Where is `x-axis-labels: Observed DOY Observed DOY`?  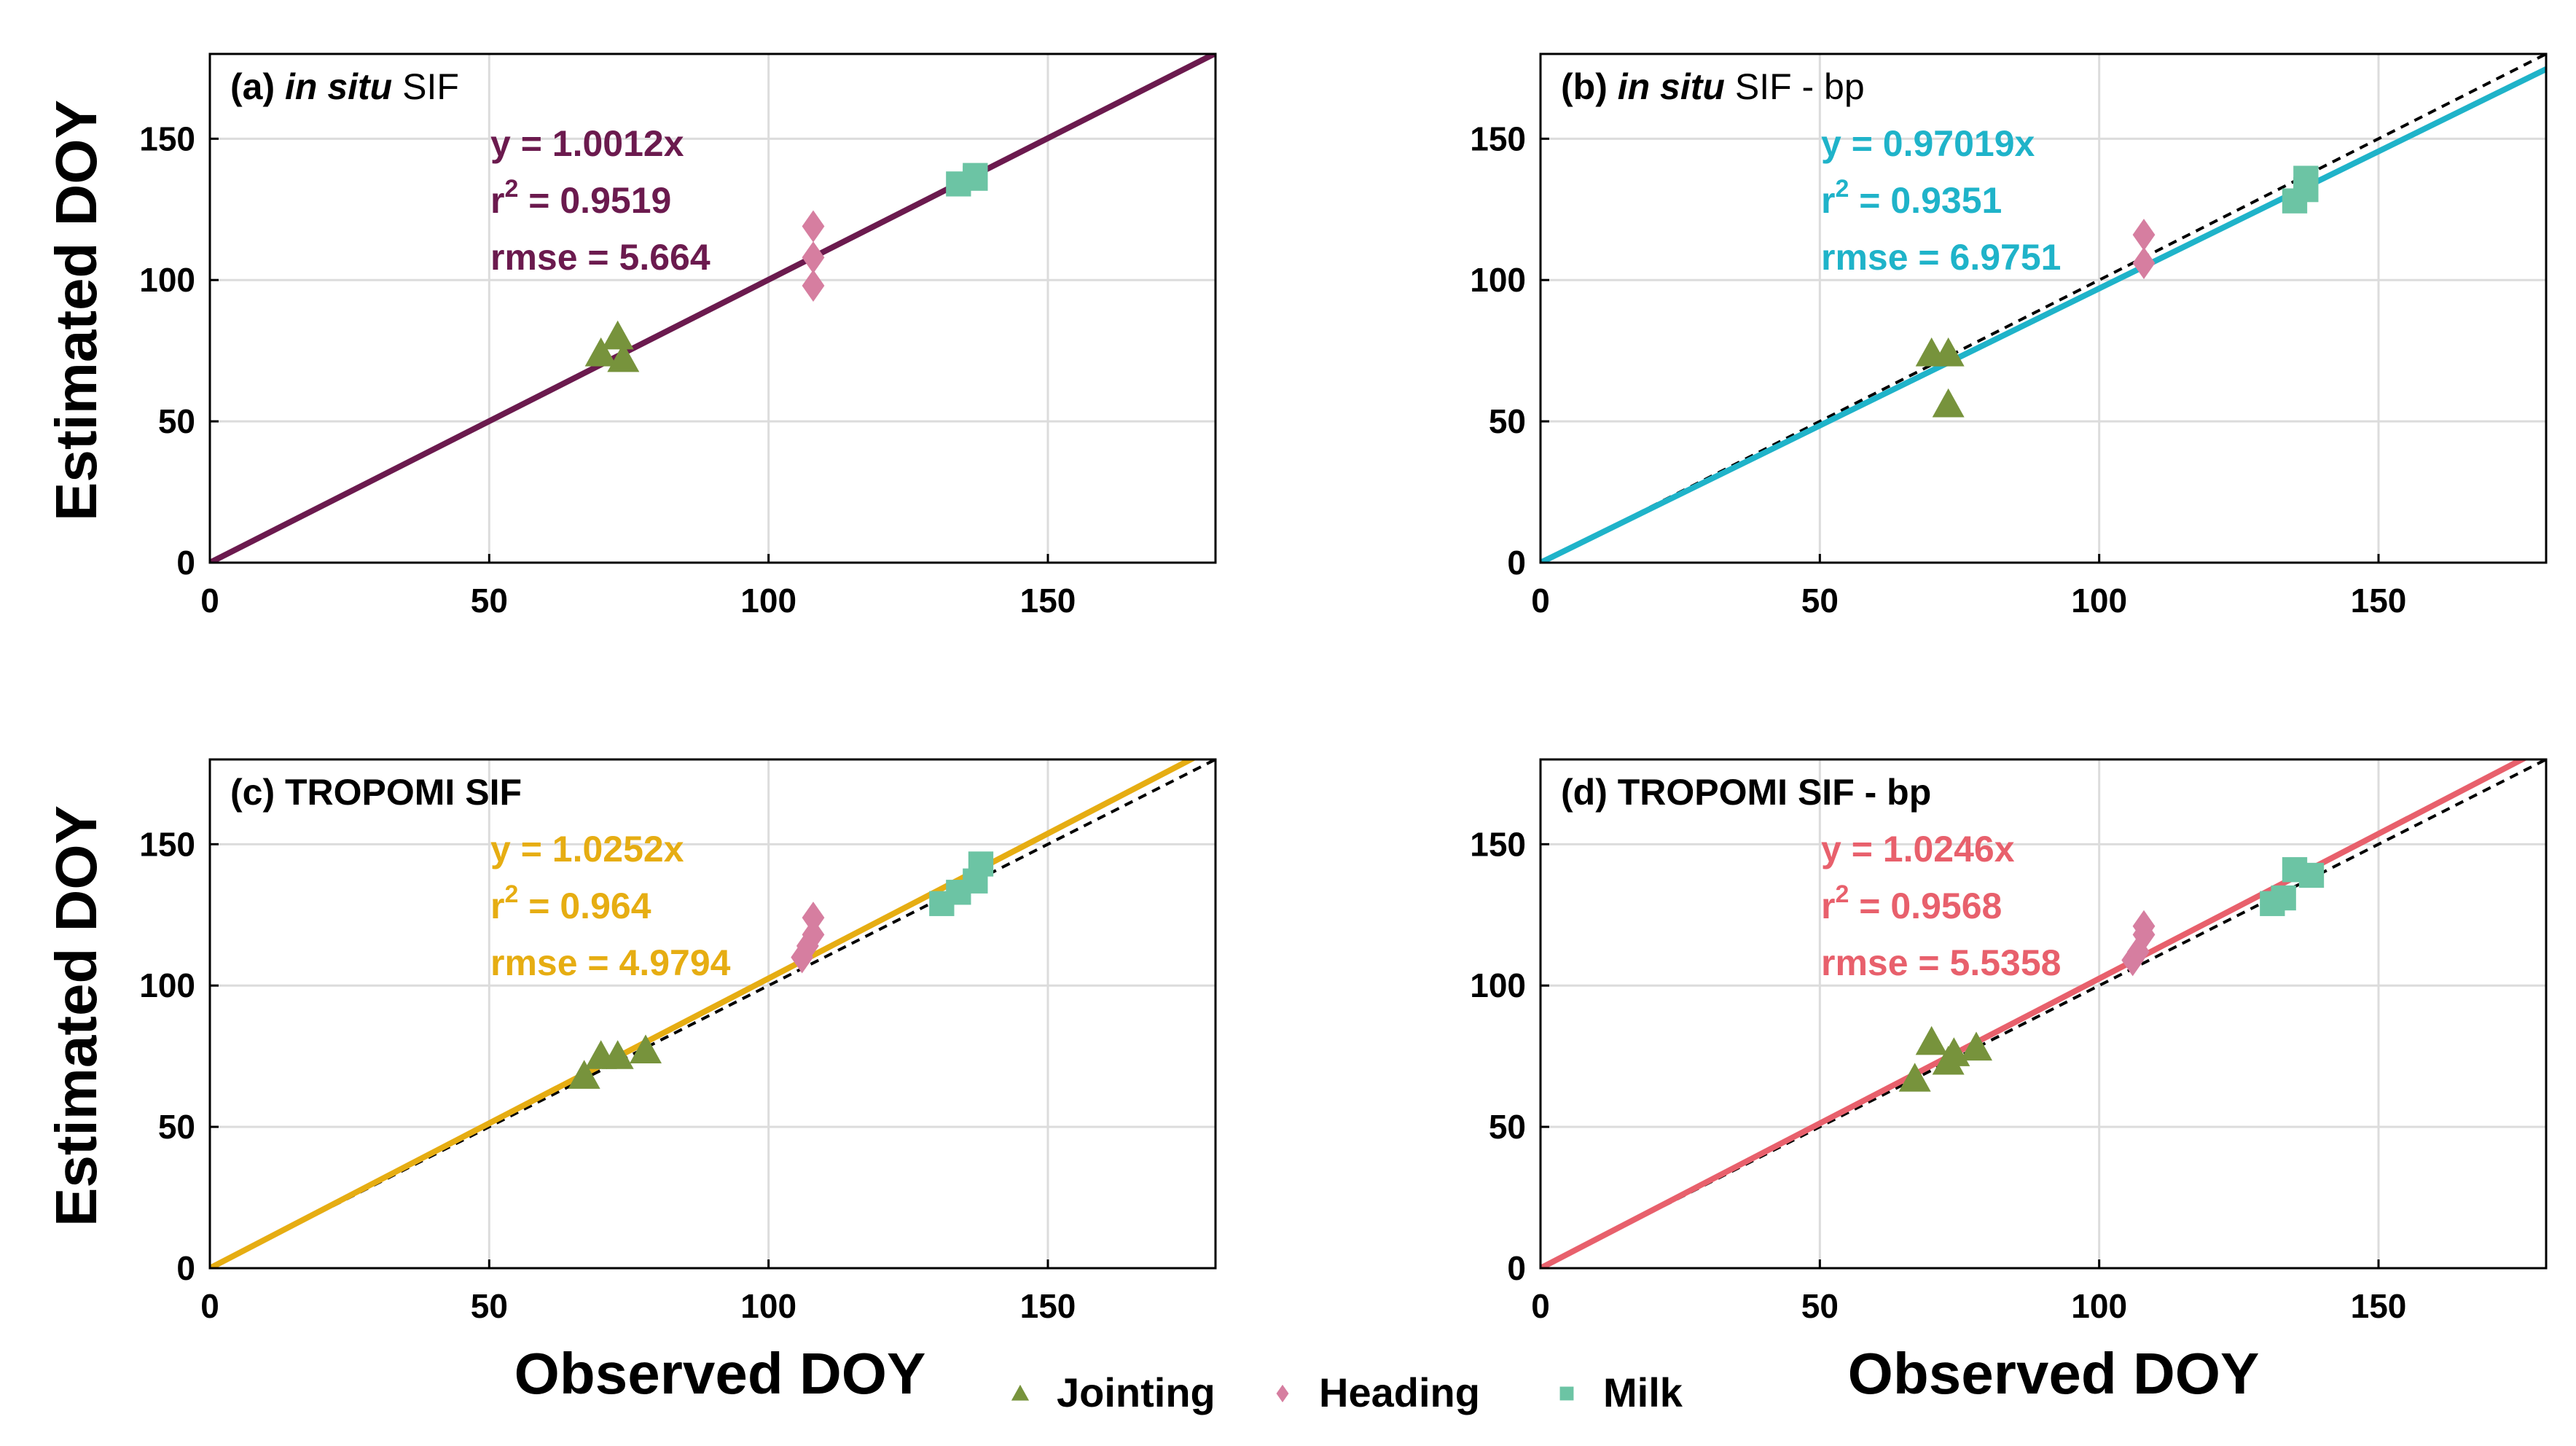
x-axis-labels: Observed DOY Observed DOY is located at coordinates (1387, 1374).